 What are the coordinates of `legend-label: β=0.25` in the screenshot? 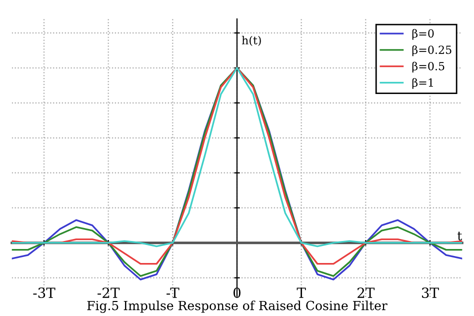 It's located at (432, 50).